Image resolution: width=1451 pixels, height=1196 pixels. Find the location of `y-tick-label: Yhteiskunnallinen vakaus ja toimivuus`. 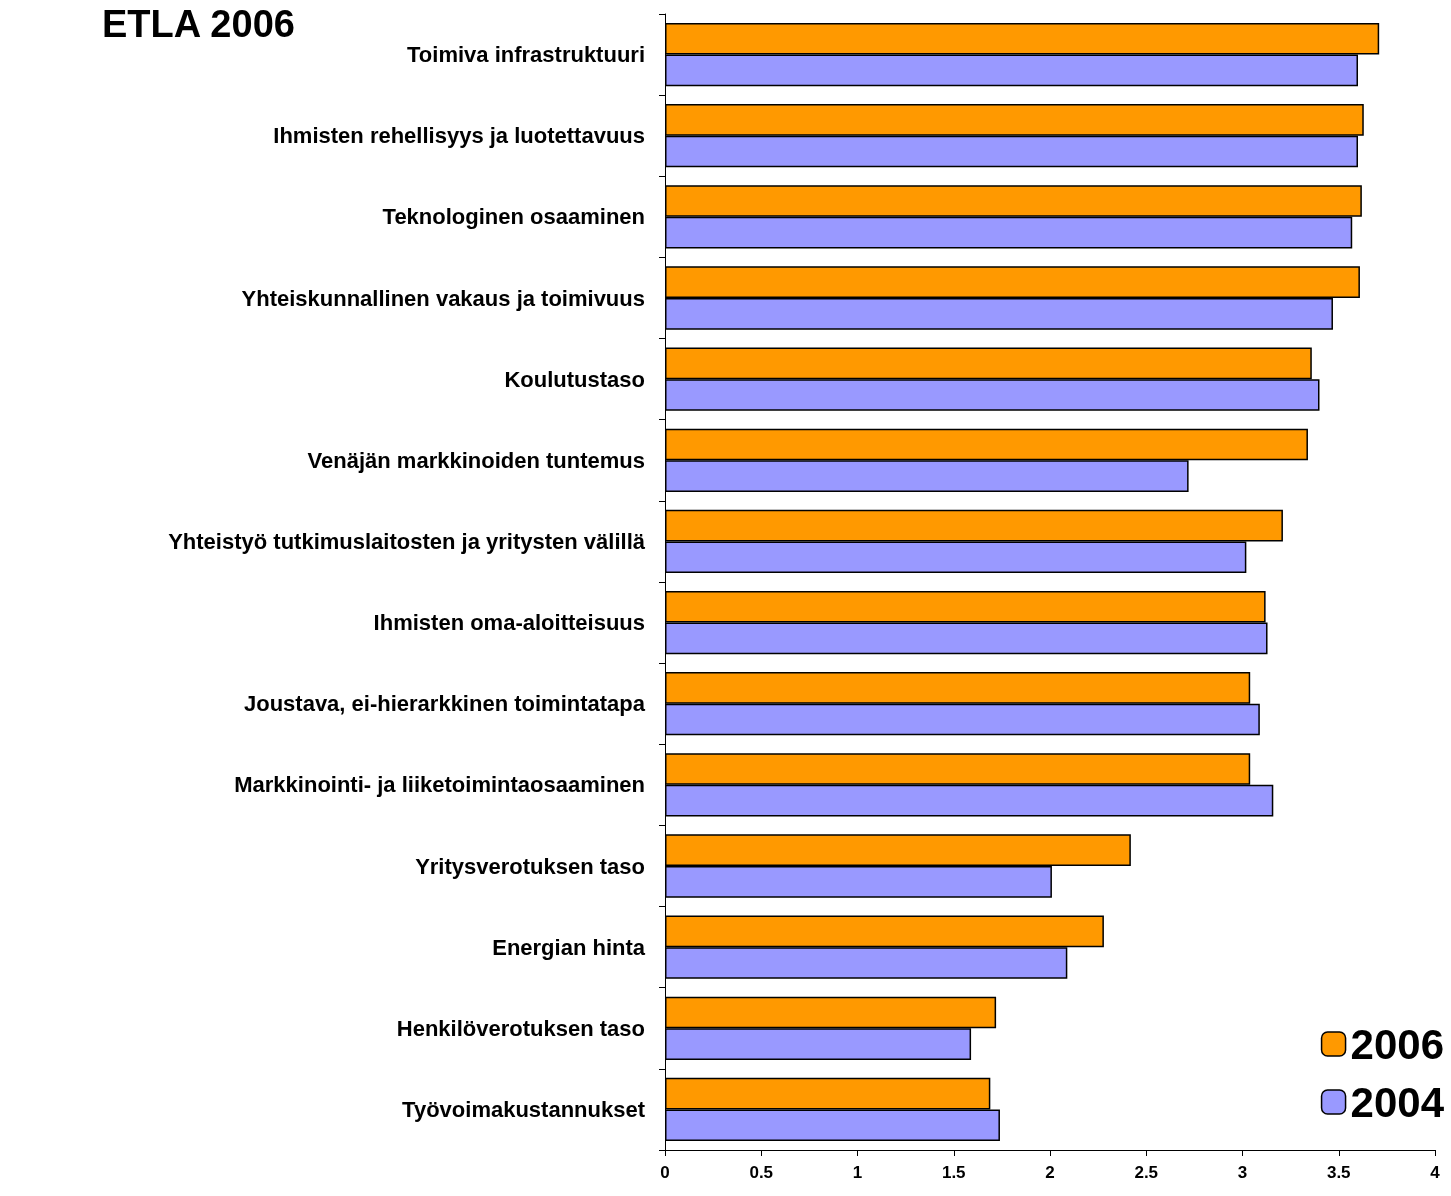

y-tick-label: Yhteiskunnallinen vakaus ja toimivuus is located at coordinates (443, 298).